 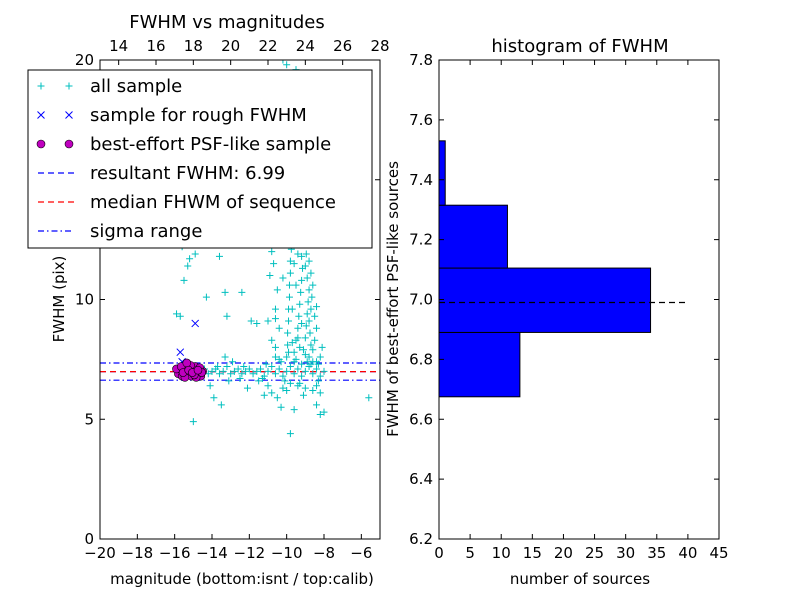 I want to click on left-chart-title: FWHM vs magnitudes, so click(x=226, y=22).